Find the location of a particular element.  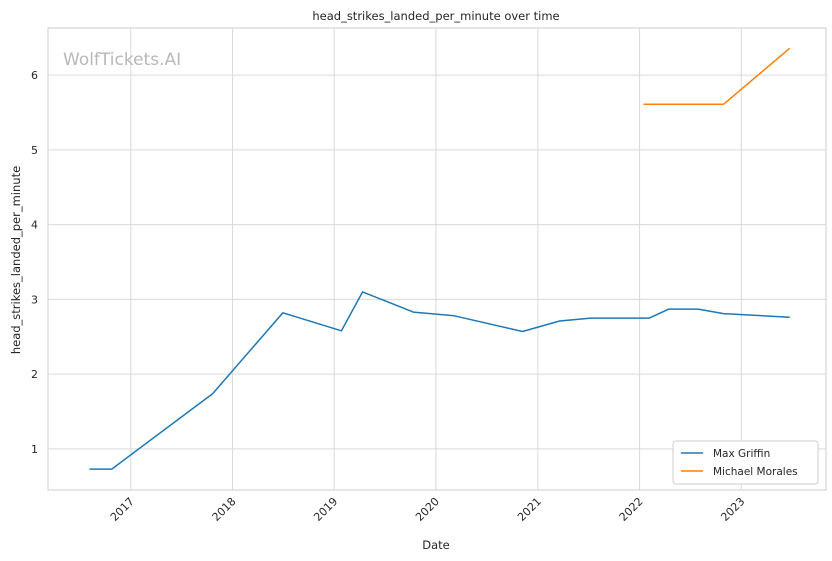

y-tick-label: 4 is located at coordinates (34, 225).